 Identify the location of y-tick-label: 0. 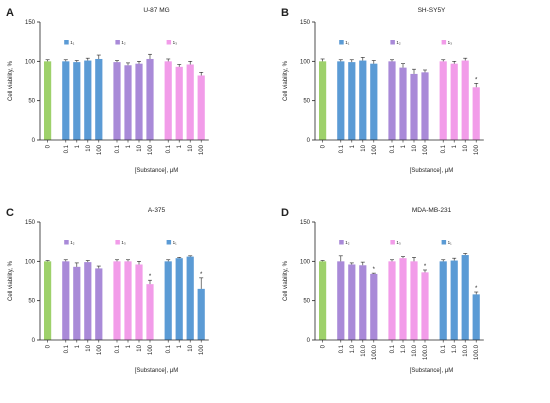
(34, 341).